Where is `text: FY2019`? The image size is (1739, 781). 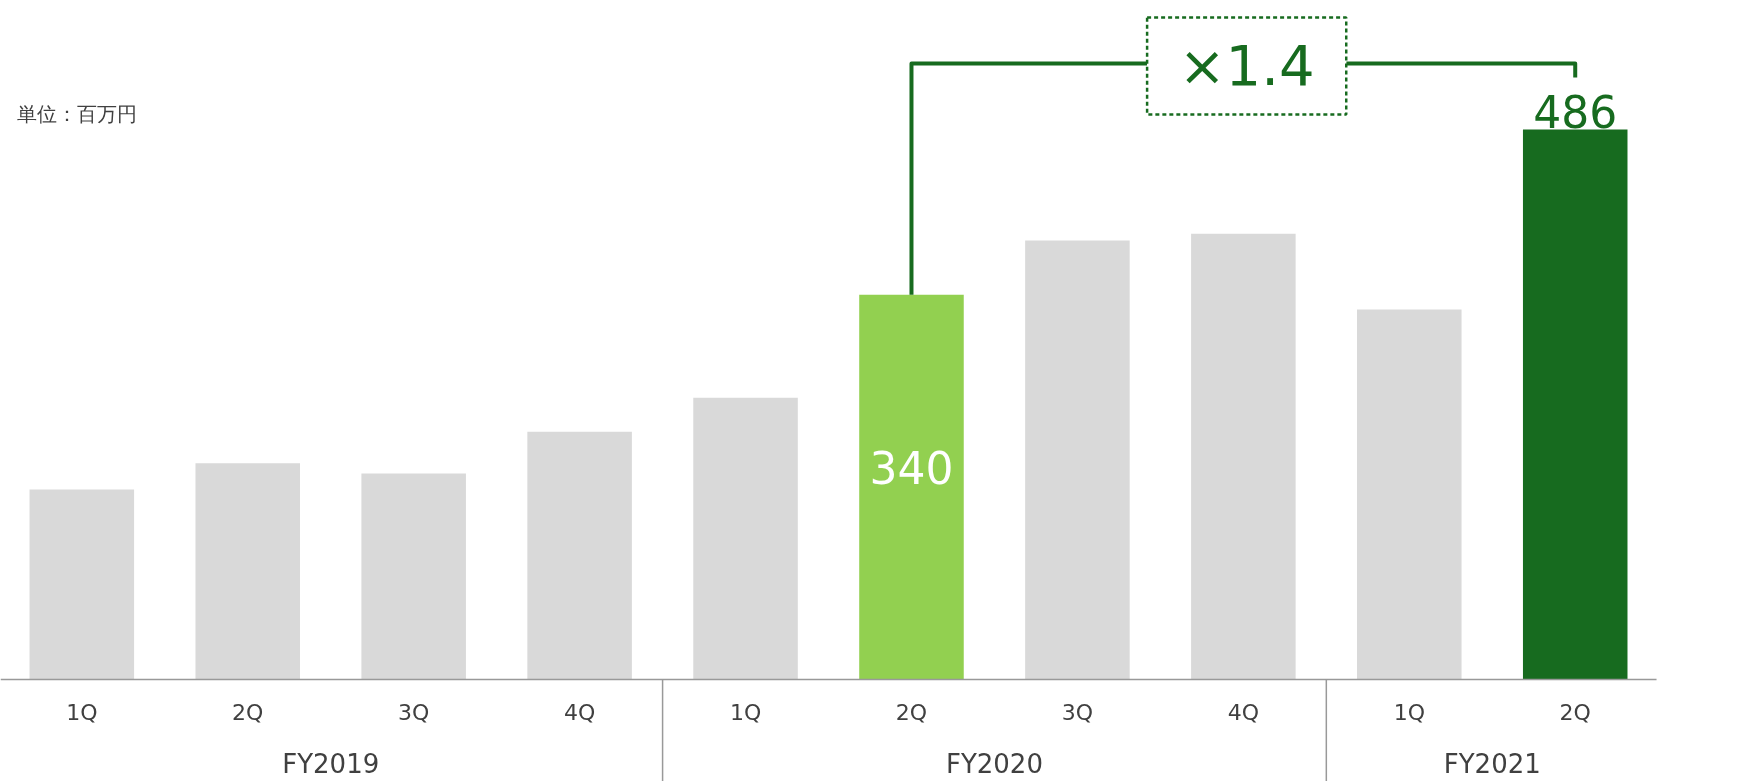 text: FY2019 is located at coordinates (331, 763).